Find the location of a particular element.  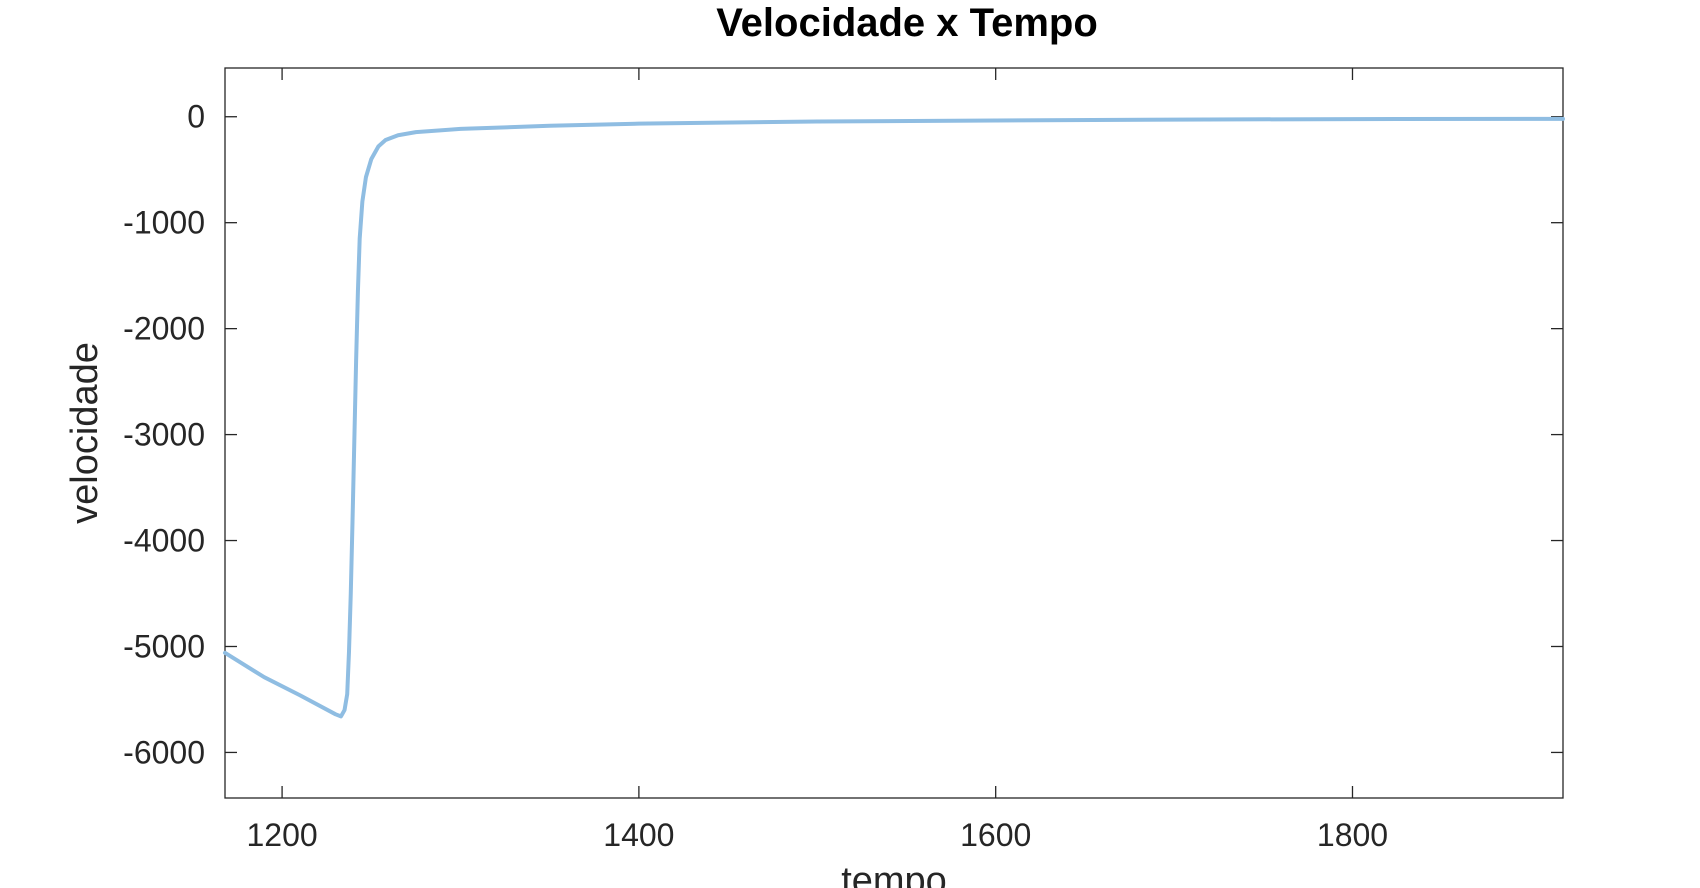

y-axis-label: velocidade is located at coordinates (85, 433).